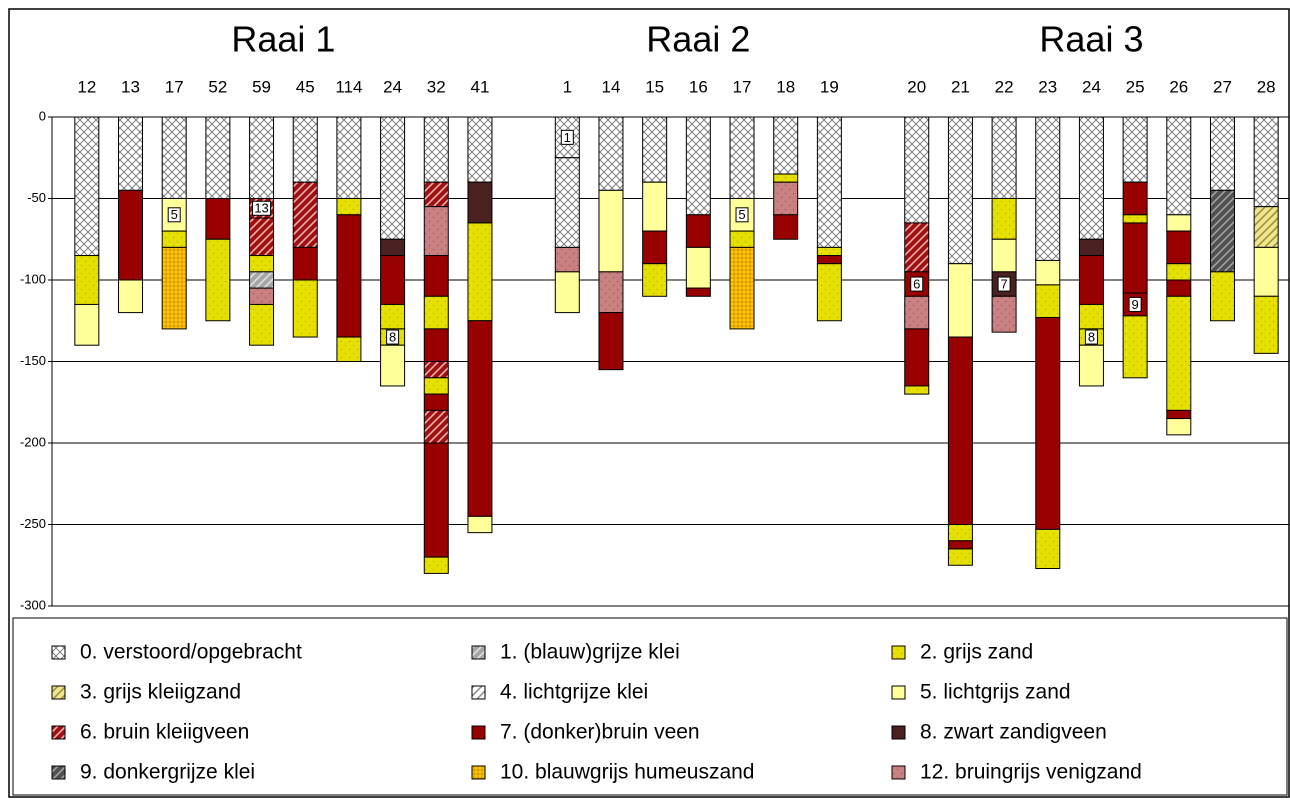  Describe the element at coordinates (36, 197) in the screenshot. I see `y-tick-label: -50` at that location.